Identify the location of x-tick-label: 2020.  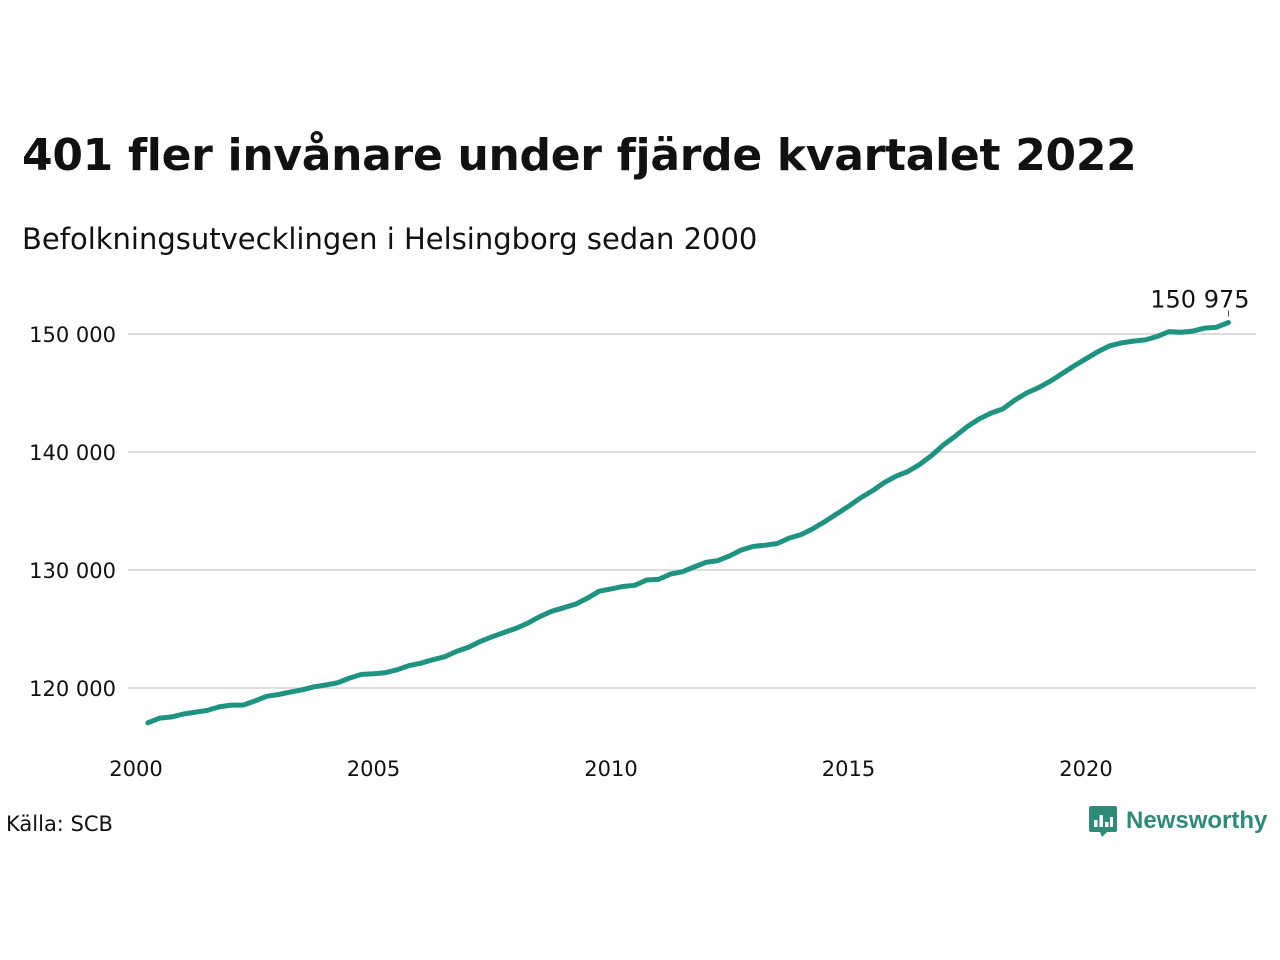
(1085, 769).